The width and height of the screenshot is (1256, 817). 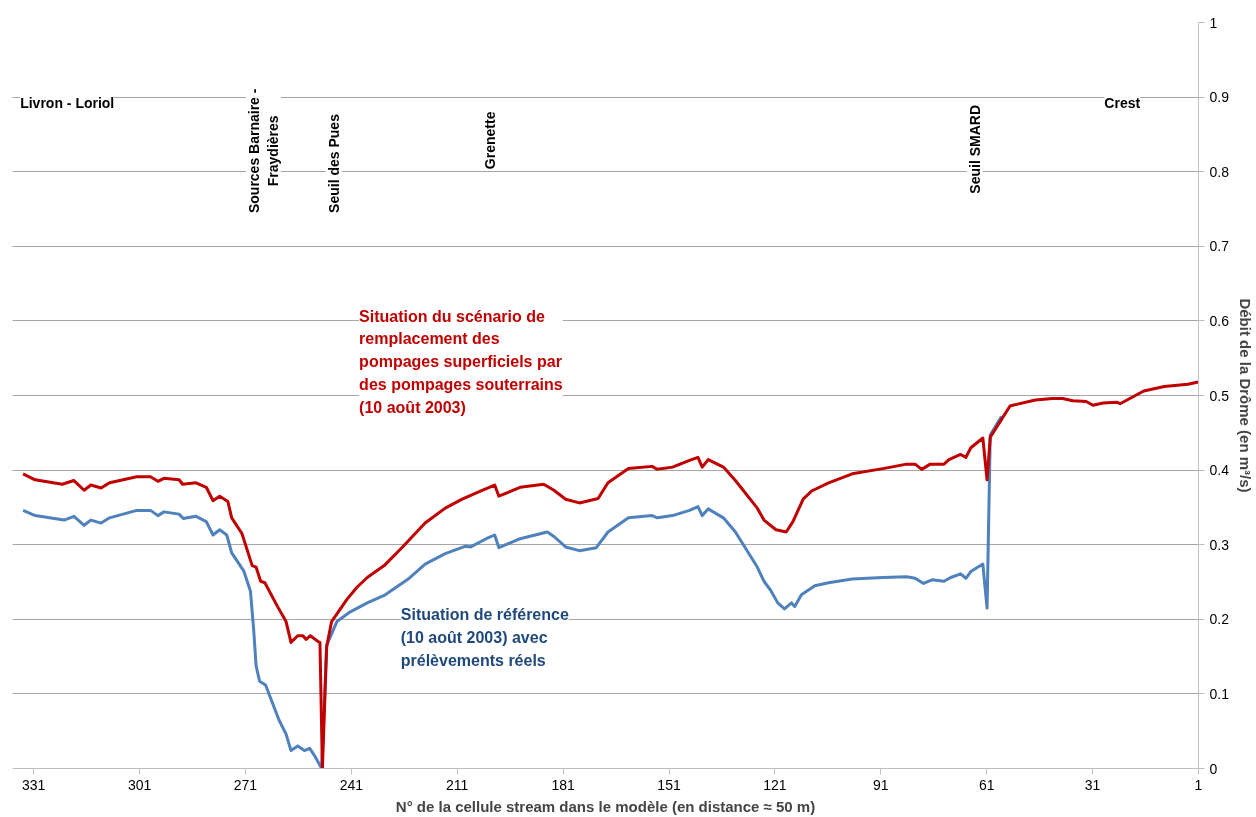 What do you see at coordinates (1219, 171) in the screenshot?
I see `y-tick-label: 0.8` at bounding box center [1219, 171].